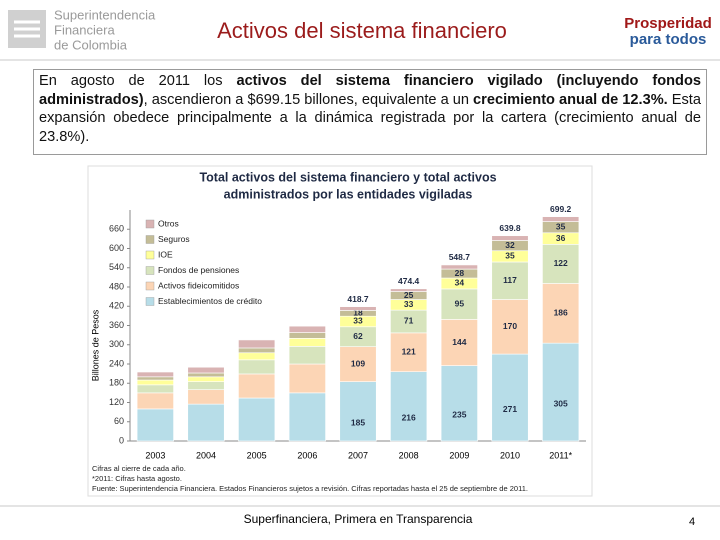 Image resolution: width=720 pixels, height=540 pixels. I want to click on y-tick-label: 120, so click(116, 402).